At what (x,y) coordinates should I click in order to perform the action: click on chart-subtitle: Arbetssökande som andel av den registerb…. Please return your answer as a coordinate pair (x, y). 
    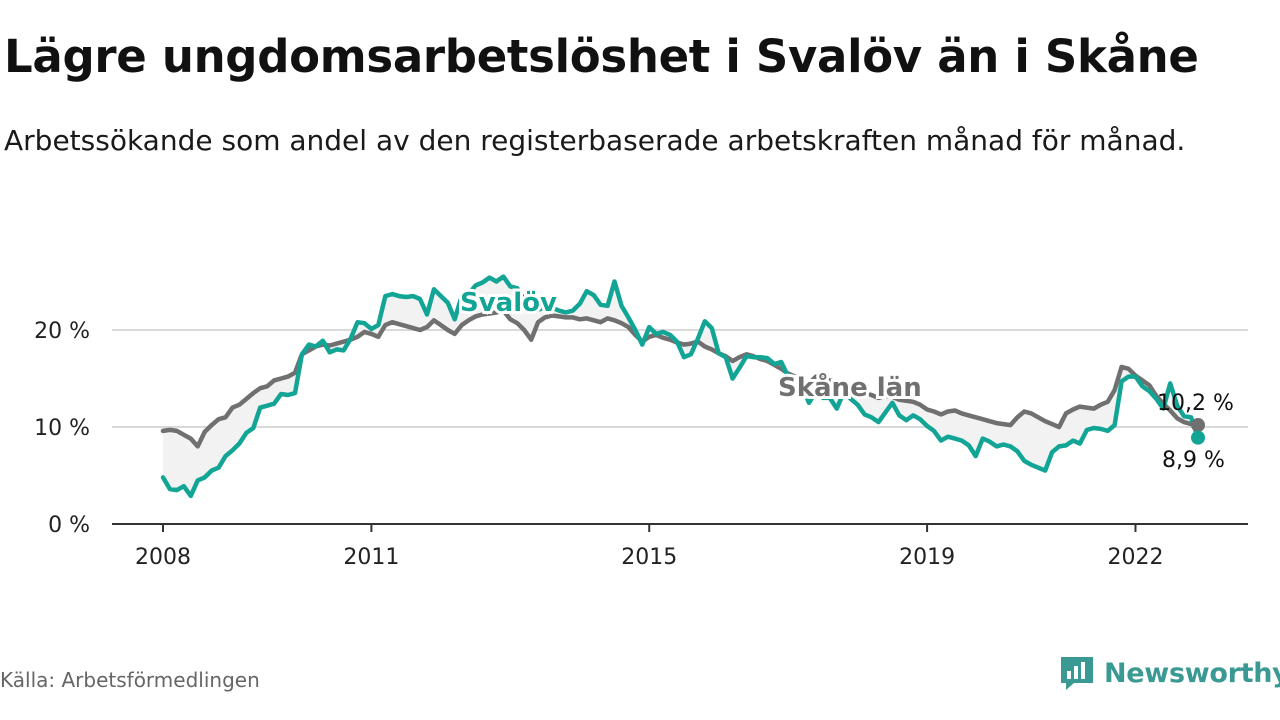
    Looking at the image, I should click on (595, 140).